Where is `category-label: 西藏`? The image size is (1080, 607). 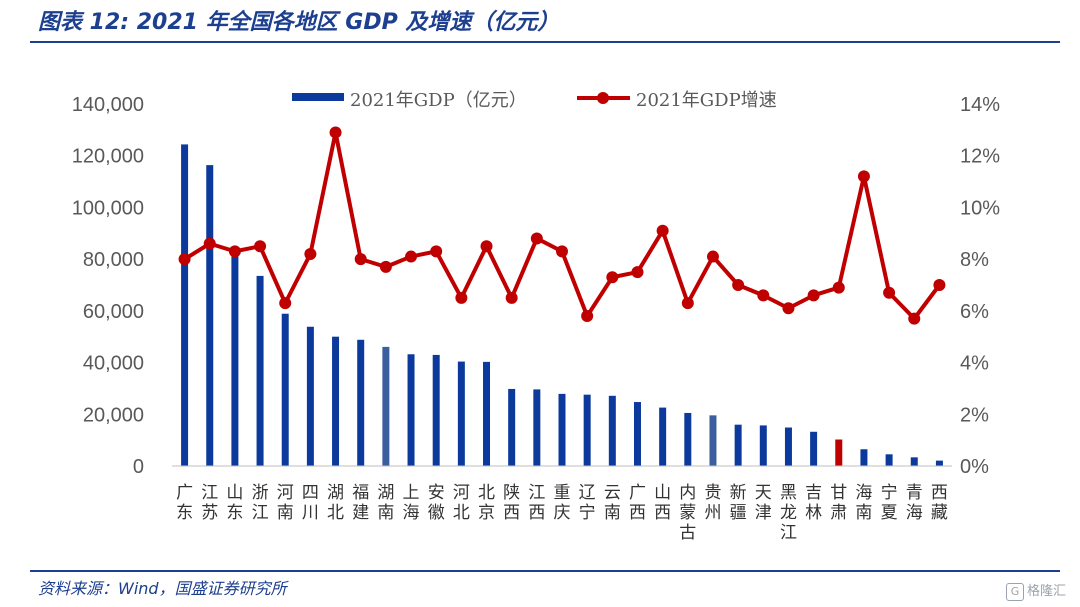 category-label: 西藏 is located at coordinates (939, 503).